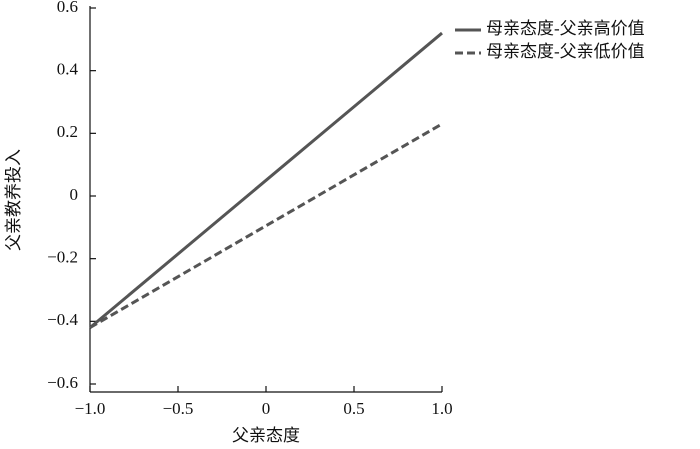 The height and width of the screenshot is (449, 700). Describe the element at coordinates (67, 131) in the screenshot. I see `y-tick-label: 0.2` at that location.